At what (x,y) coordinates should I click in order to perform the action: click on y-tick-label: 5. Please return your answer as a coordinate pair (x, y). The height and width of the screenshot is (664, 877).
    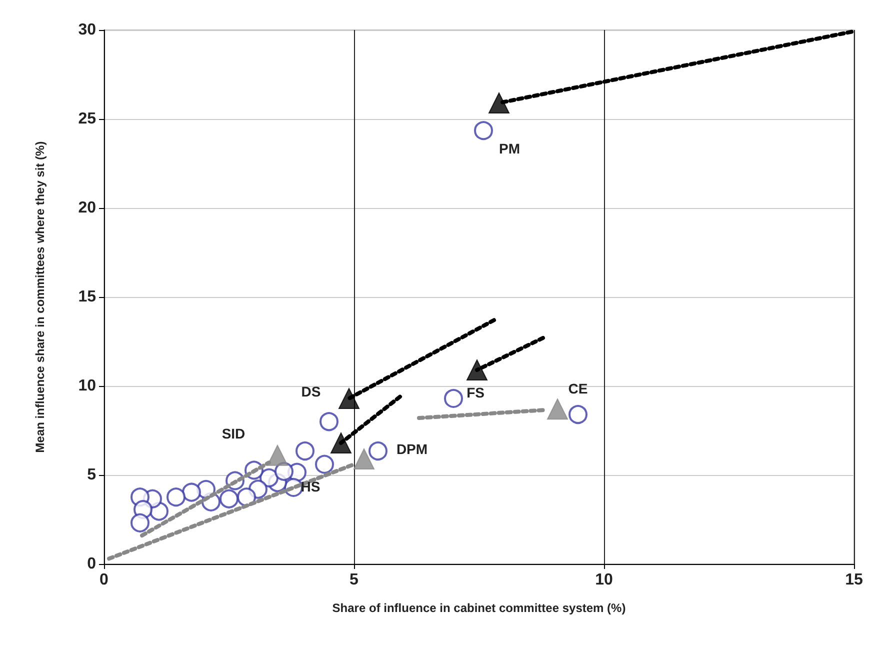
    Looking at the image, I should click on (91, 475).